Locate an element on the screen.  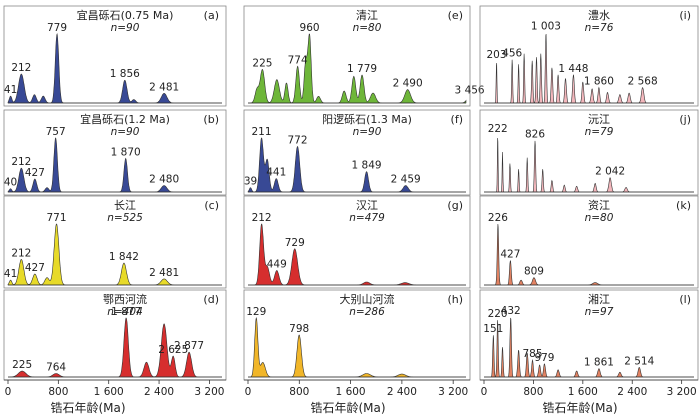
panel-g-title: 汉江 is located at coordinates (367, 205).